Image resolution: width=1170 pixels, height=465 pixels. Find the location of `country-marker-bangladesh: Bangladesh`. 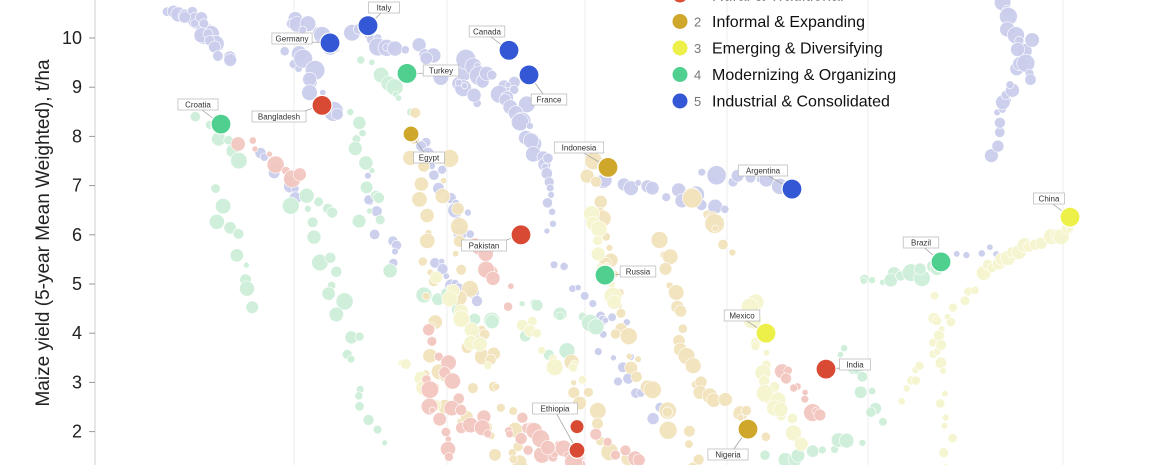

country-marker-bangladesh: Bangladesh is located at coordinates (292, 108).